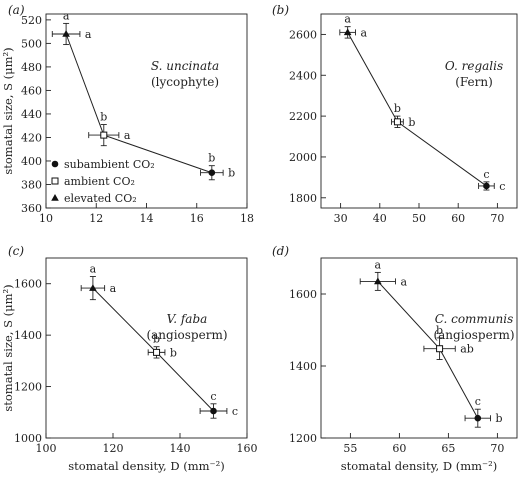 The width and height of the screenshot is (530, 503). What do you see at coordinates (46, 218) in the screenshot?
I see `x-tick-label: 10` at bounding box center [46, 218].